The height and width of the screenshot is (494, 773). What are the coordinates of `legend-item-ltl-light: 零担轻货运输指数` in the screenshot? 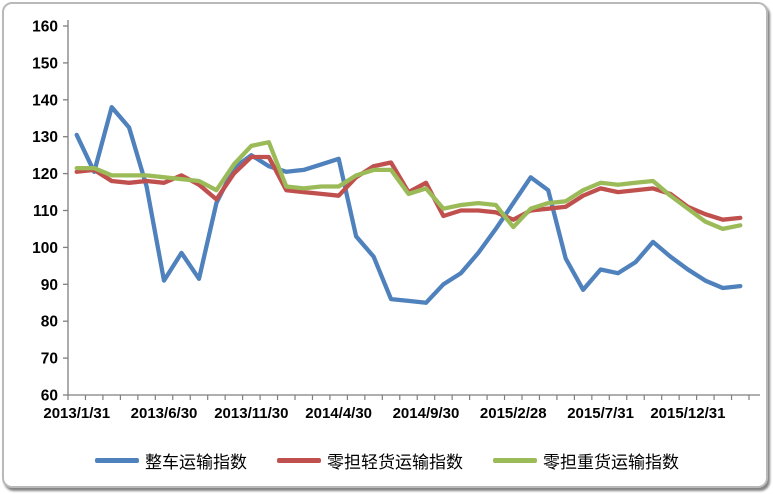 It's located at (370, 460).